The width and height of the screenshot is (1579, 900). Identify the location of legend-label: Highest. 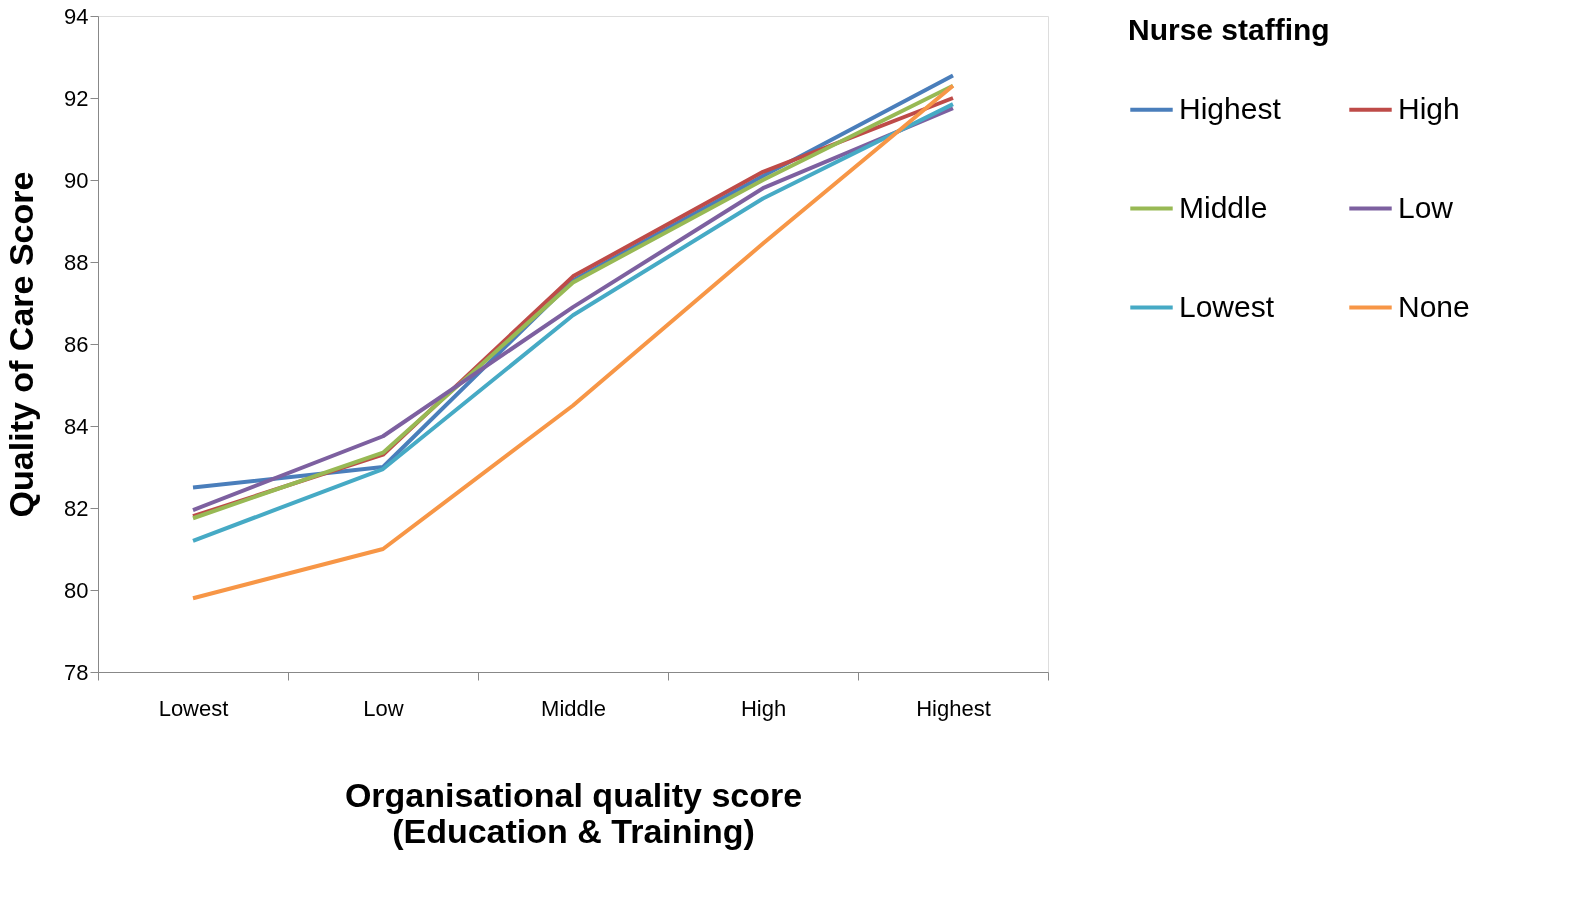
(1230, 108).